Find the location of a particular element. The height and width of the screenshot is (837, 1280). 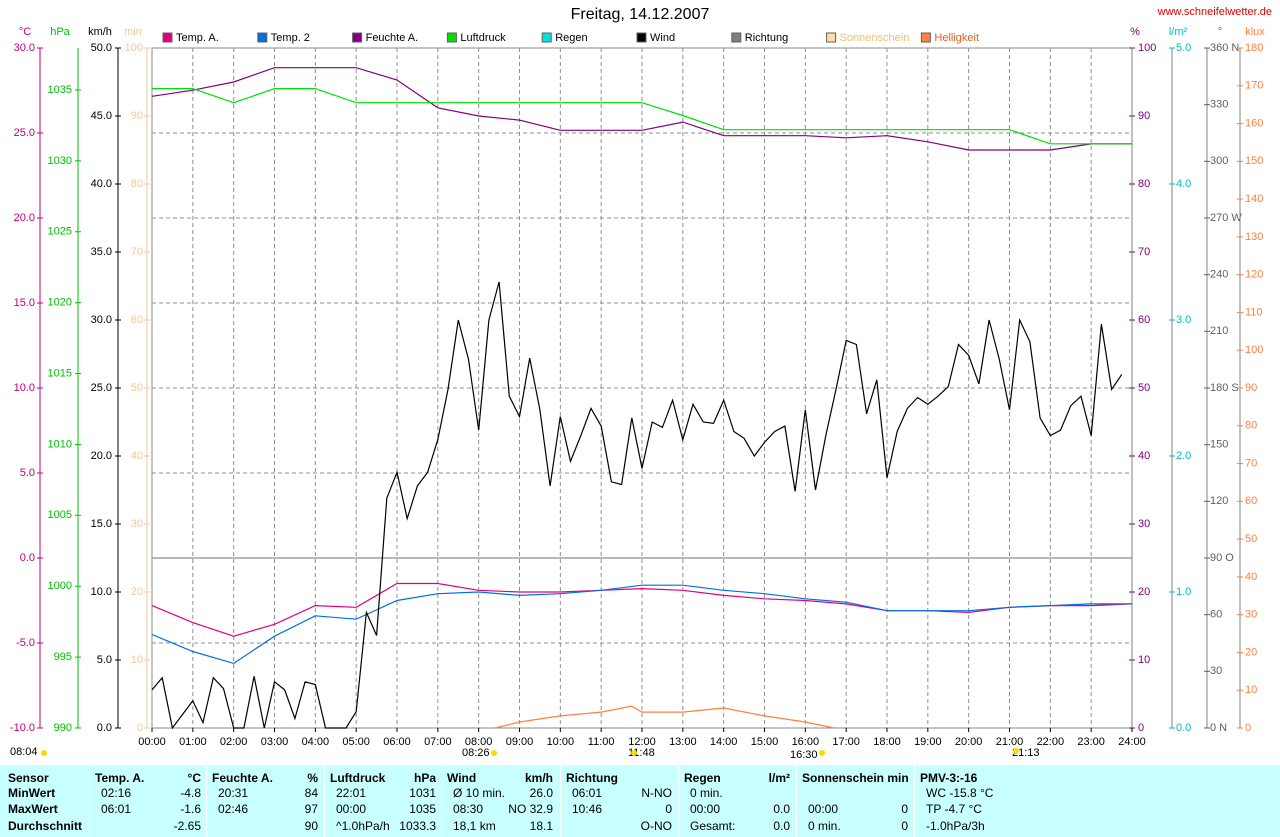

x-tick-label: 01:00 is located at coordinates (193, 742).